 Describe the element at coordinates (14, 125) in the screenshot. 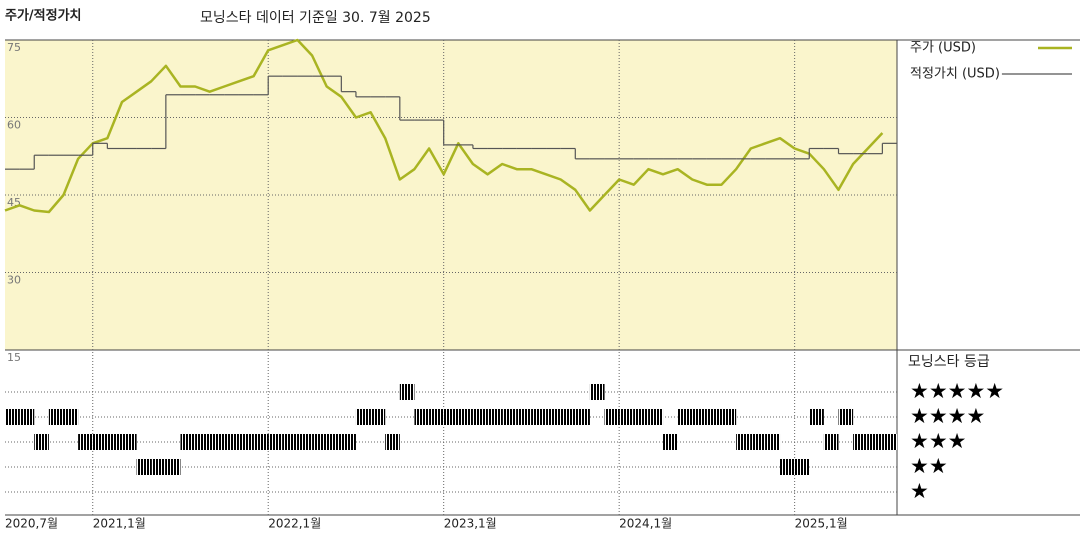

I see `y-tick-label: 60` at that location.